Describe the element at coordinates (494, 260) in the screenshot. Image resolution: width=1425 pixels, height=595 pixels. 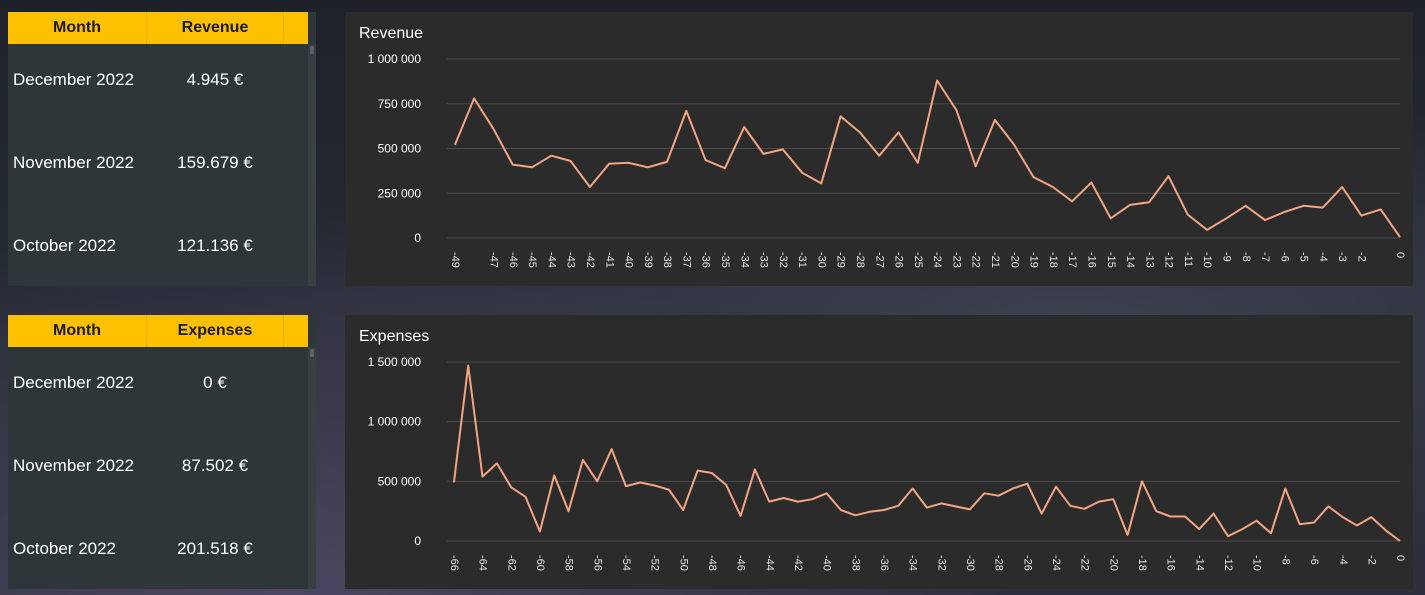
I see `x-tick-label: -47` at that location.